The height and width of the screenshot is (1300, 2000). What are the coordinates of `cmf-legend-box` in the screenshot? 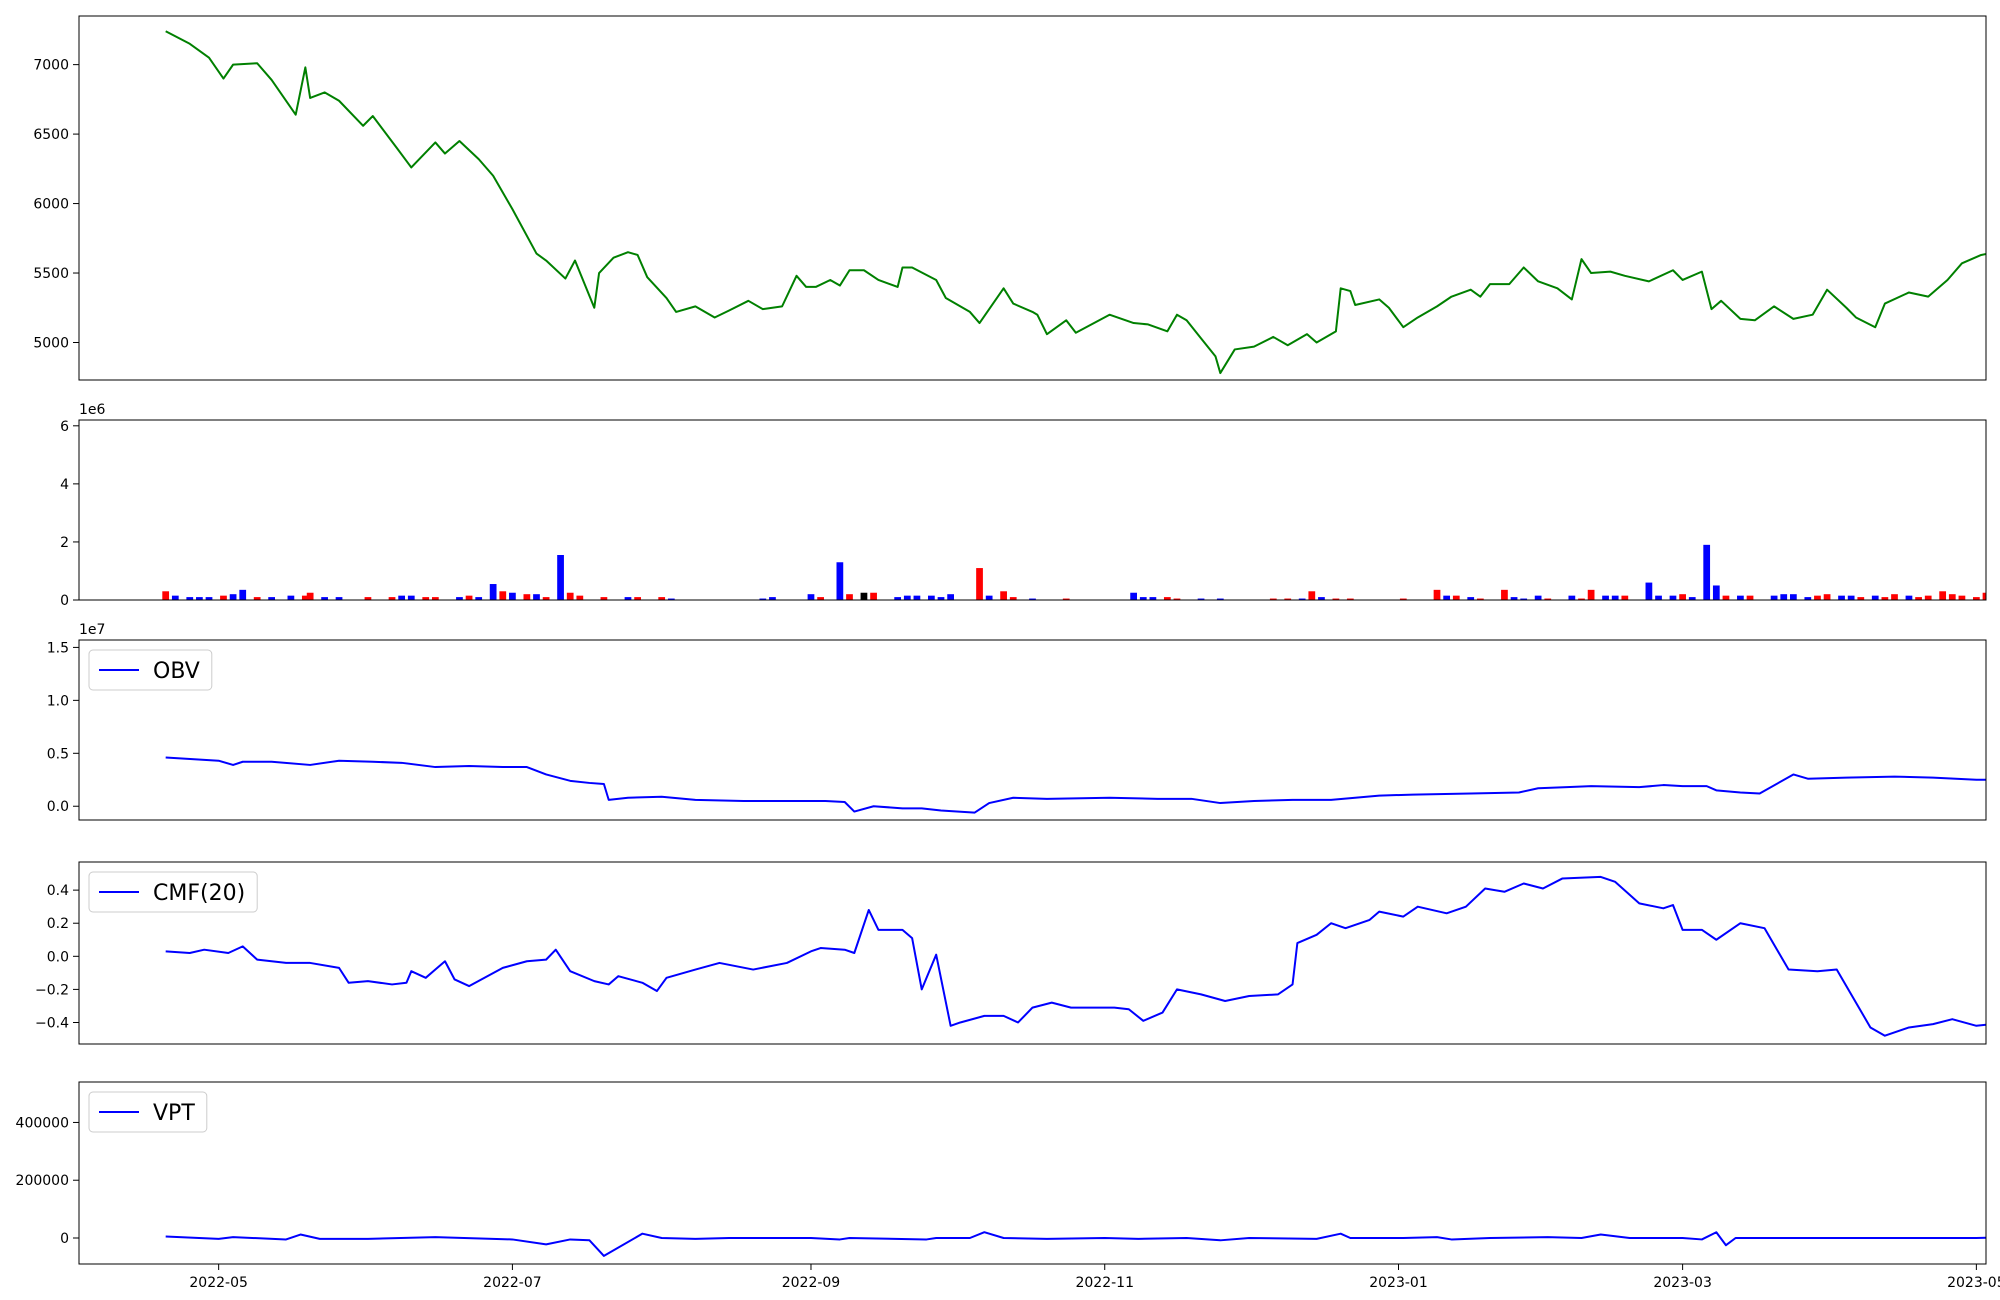 It's located at (173, 892).